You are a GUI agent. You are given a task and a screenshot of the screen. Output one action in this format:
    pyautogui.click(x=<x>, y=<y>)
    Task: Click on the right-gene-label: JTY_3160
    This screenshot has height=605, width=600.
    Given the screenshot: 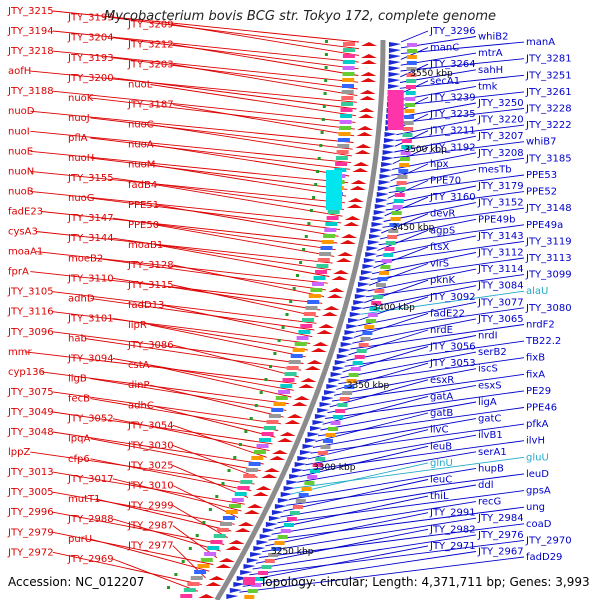 What is the action you would take?
    pyautogui.click(x=452, y=197)
    